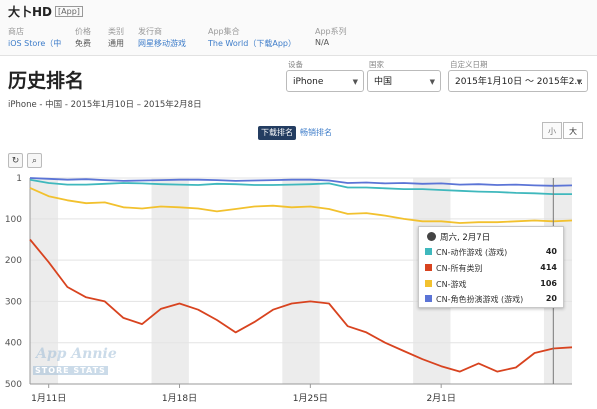 The image size is (597, 409). What do you see at coordinates (376, 64) in the screenshot?
I see `country-label: 国家` at bounding box center [376, 64].